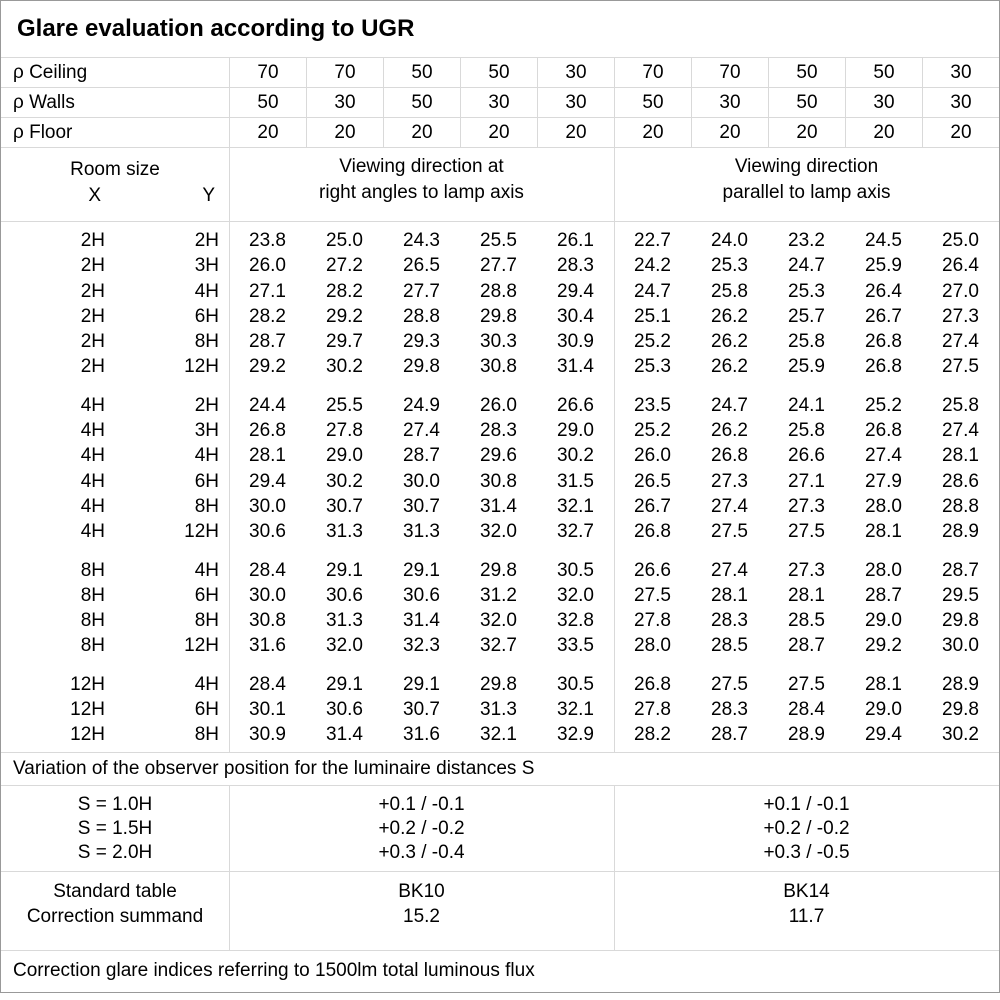 The height and width of the screenshot is (1000, 1000). Describe the element at coordinates (344, 456) in the screenshot. I see `ugr-value: 29.0` at that location.